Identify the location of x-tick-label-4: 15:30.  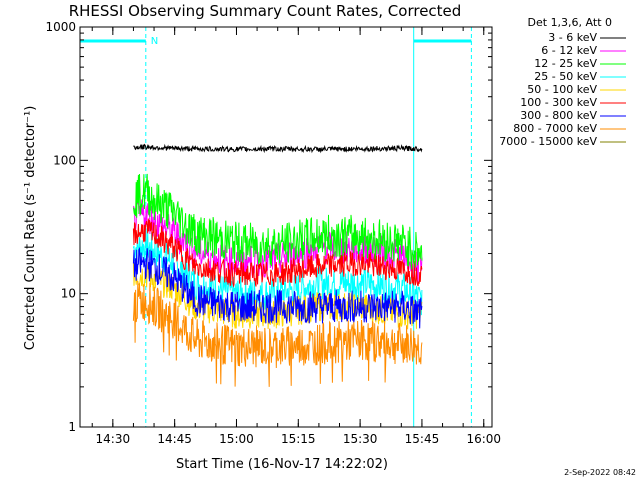
(360, 439).